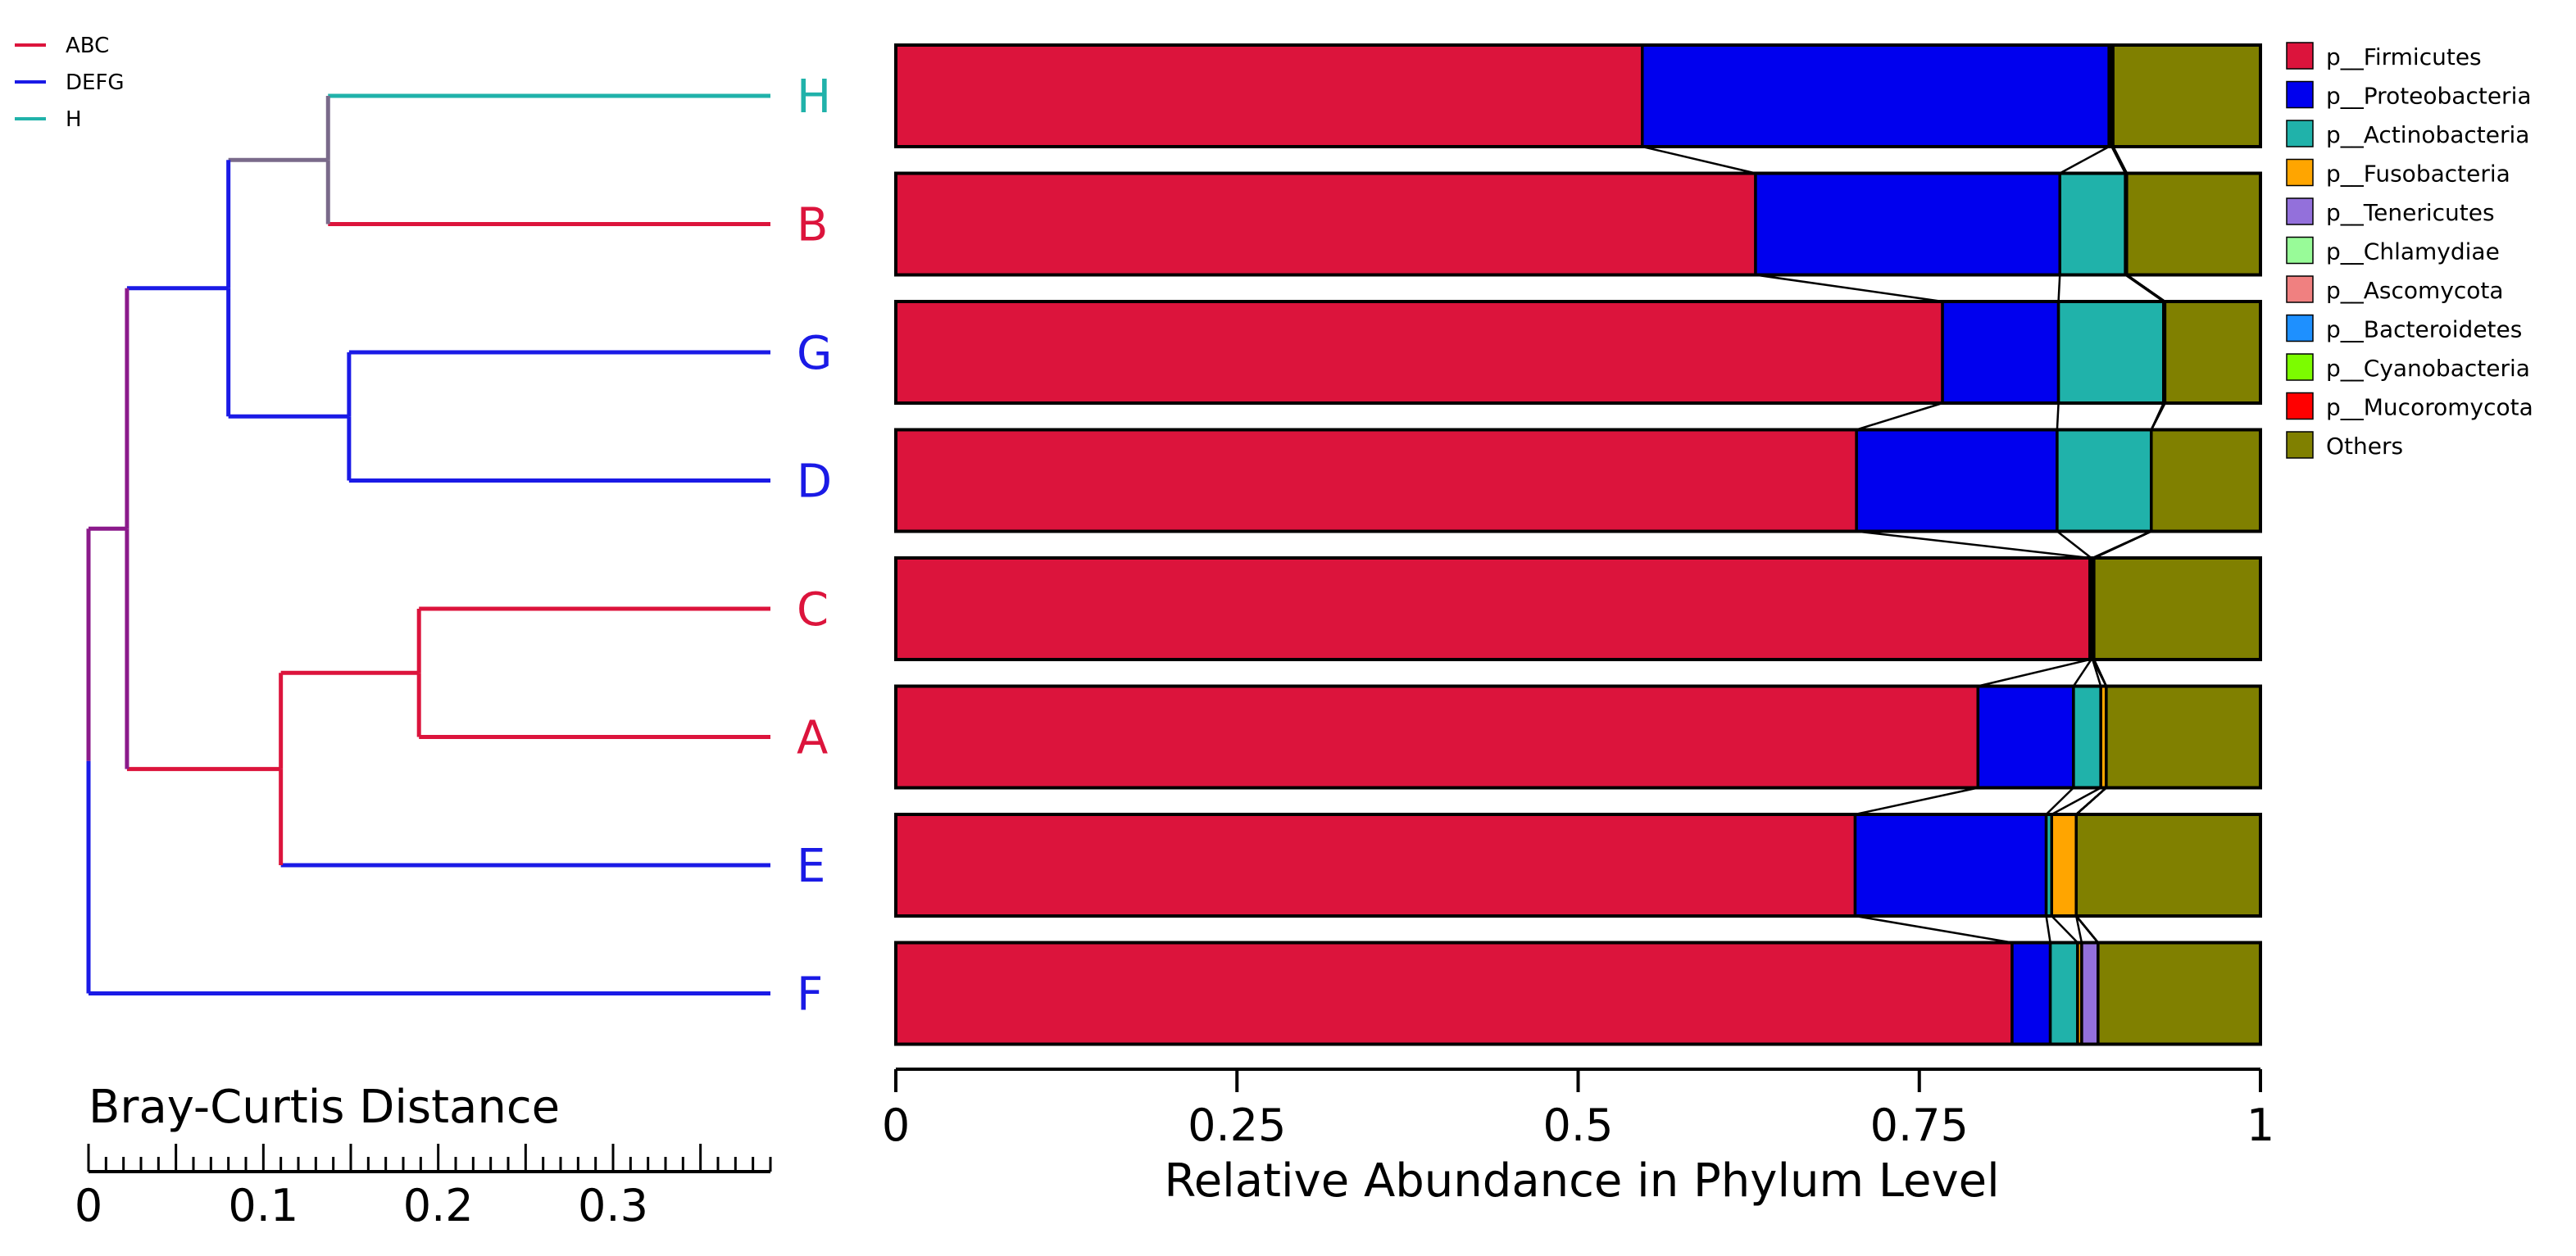  I want to click on bar-segment-e-others, so click(2168, 865).